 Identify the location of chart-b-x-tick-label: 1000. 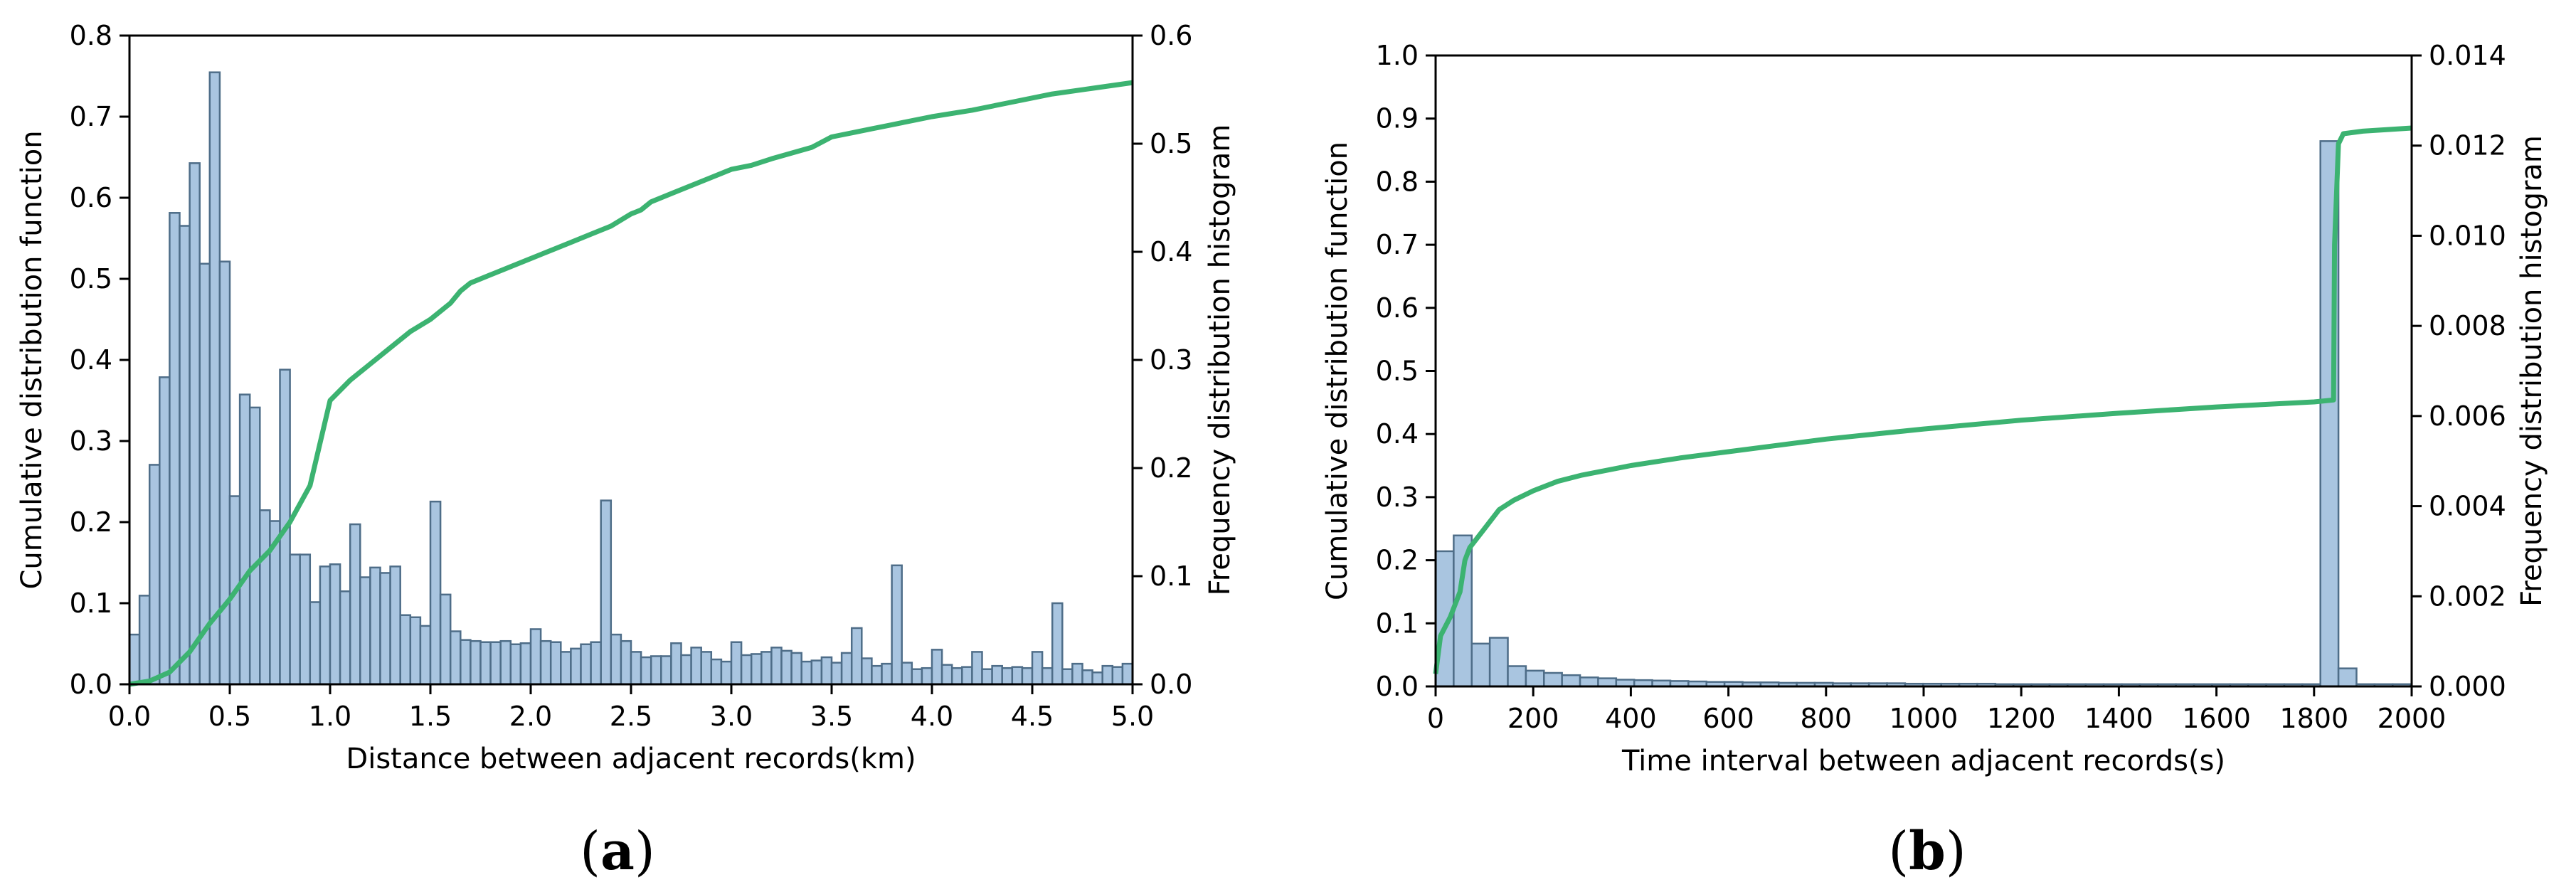
(1924, 718).